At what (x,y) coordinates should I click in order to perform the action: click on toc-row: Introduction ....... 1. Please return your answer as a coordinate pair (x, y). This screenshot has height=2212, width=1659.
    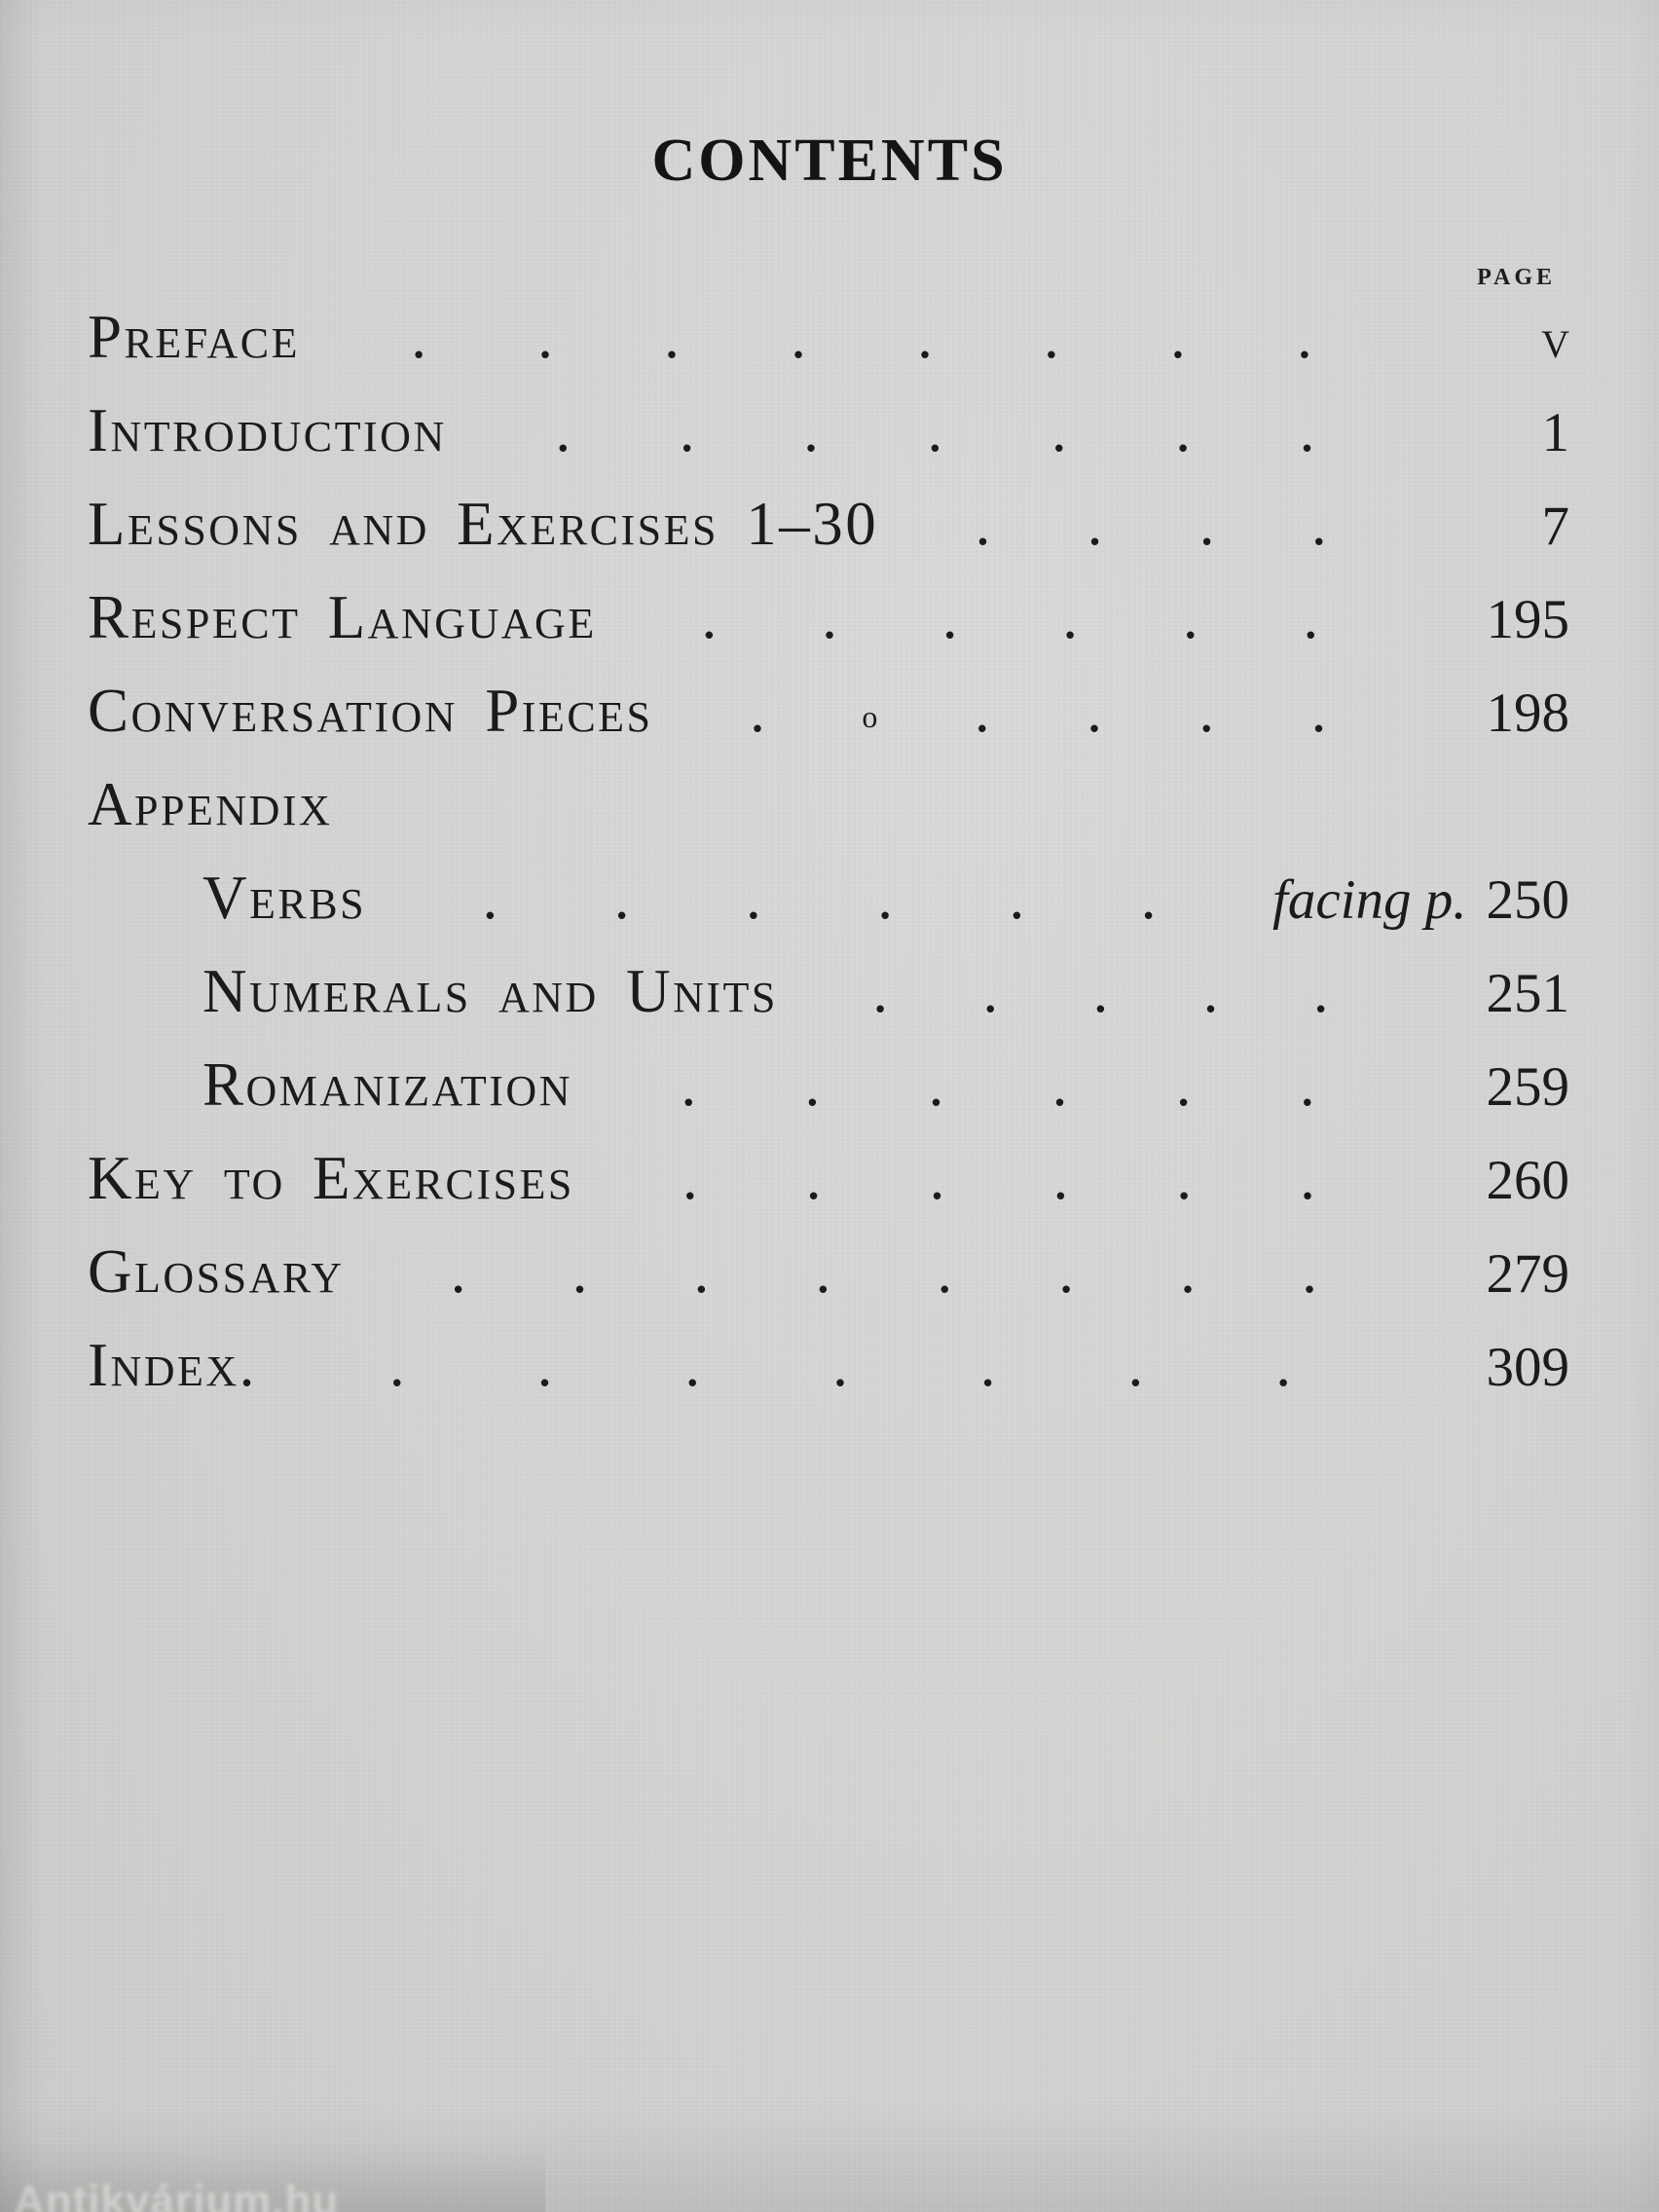
    Looking at the image, I should click on (828, 442).